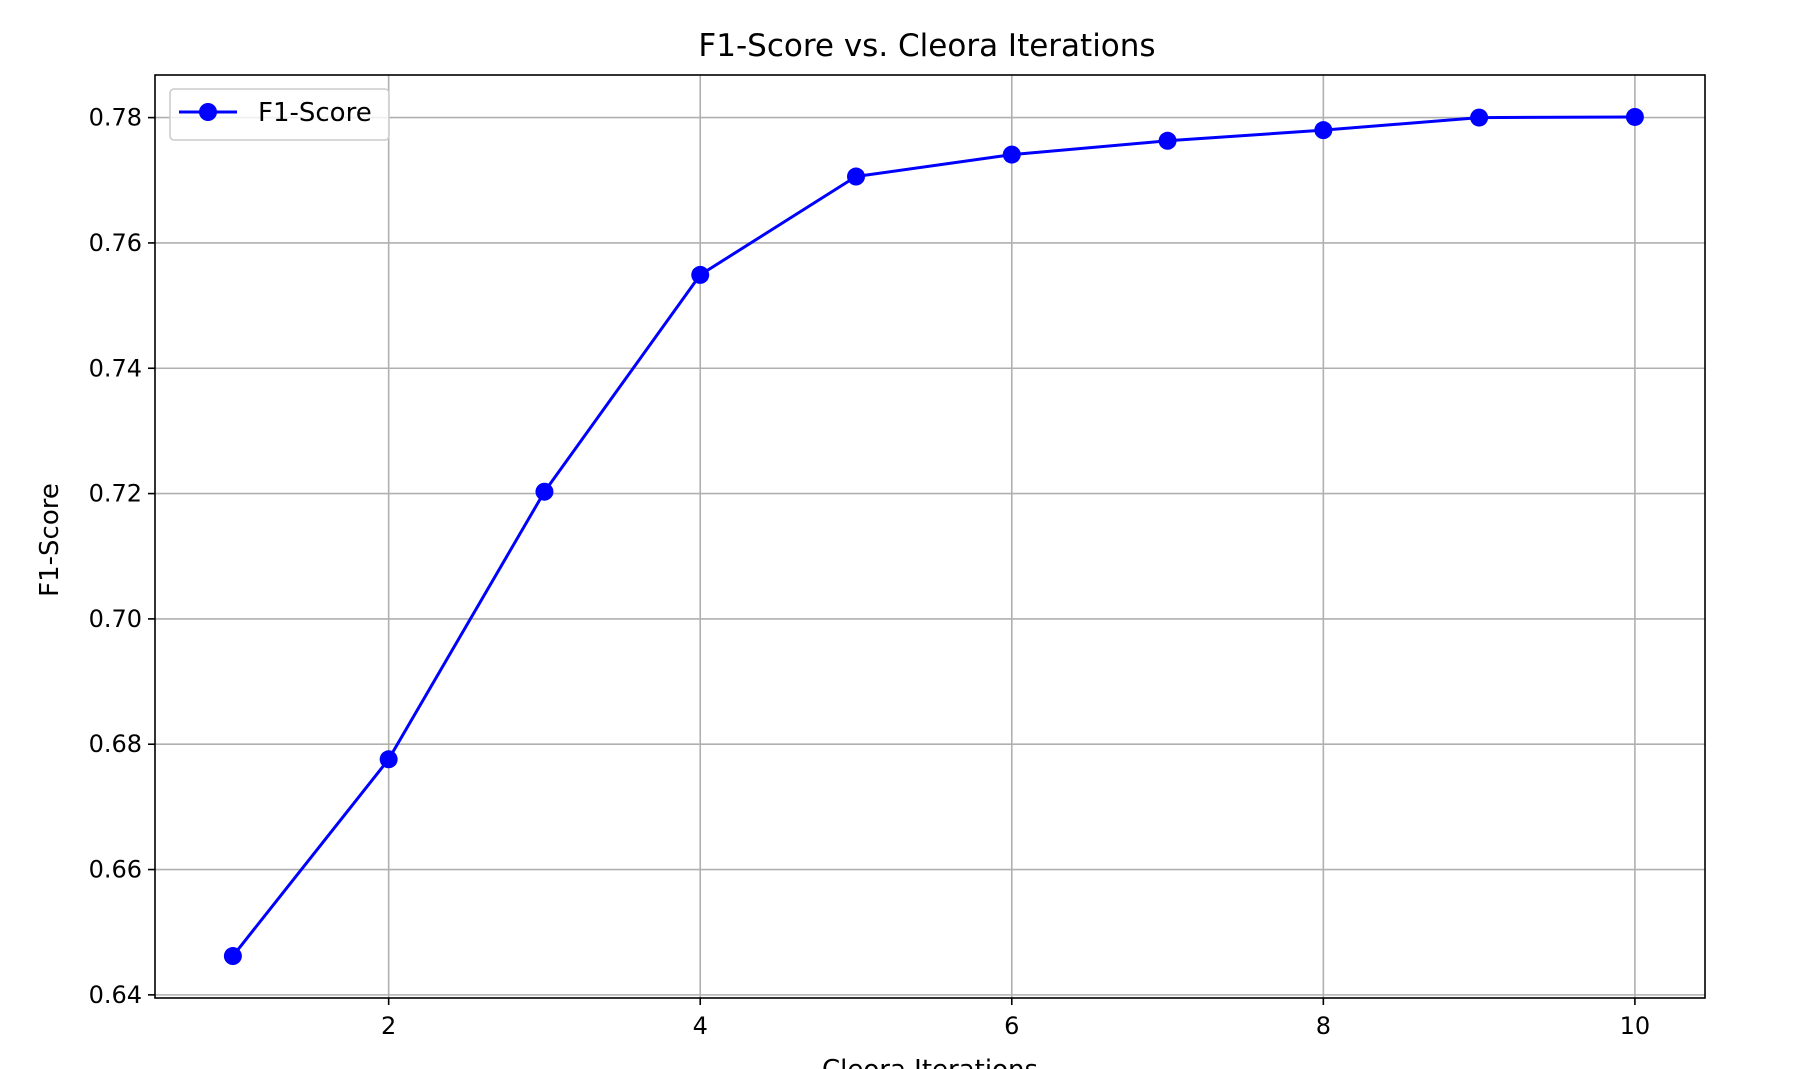 This screenshot has height=1069, width=1793. I want to click on y-tick-label: 0.68, so click(115, 744).